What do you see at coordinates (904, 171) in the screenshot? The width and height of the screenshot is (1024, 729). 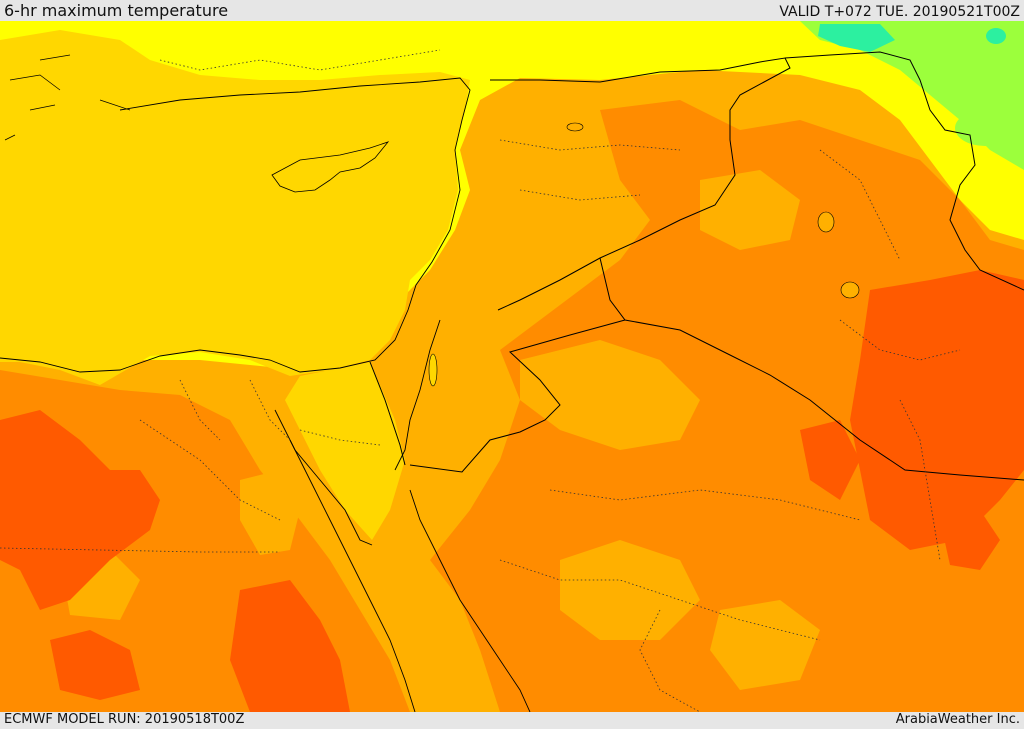 I see `border-turkey-iraq` at bounding box center [904, 171].